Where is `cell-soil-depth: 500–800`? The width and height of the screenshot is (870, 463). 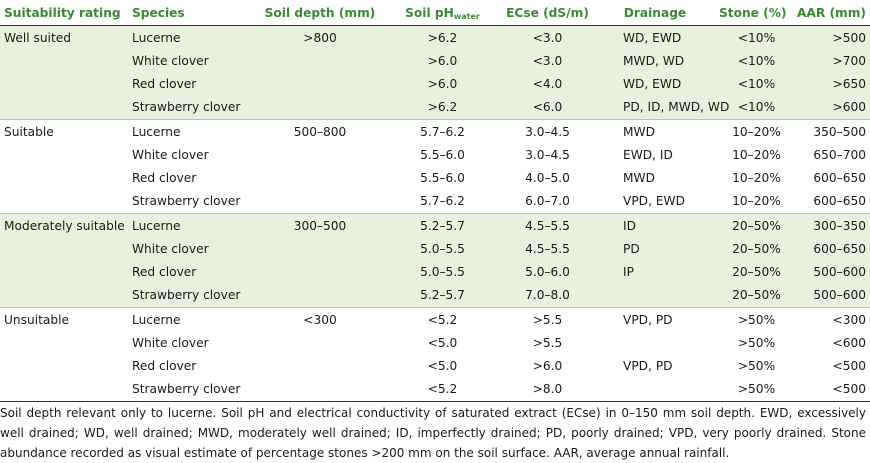
cell-soil-depth: 500–800 is located at coordinates (320, 131).